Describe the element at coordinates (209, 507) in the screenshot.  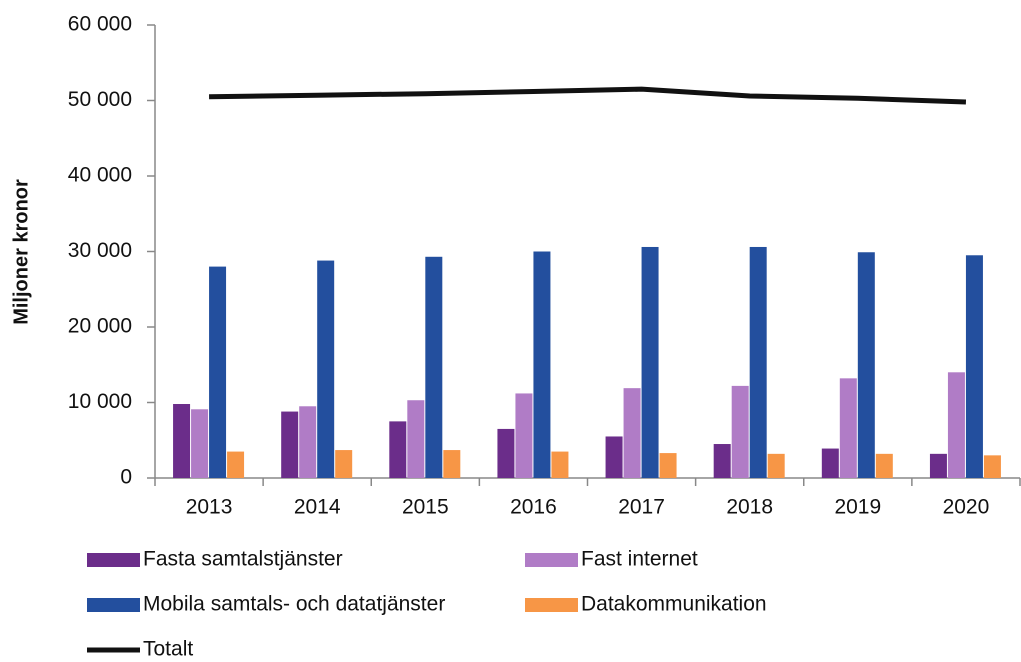
I see `x-tick-label: 2013` at that location.